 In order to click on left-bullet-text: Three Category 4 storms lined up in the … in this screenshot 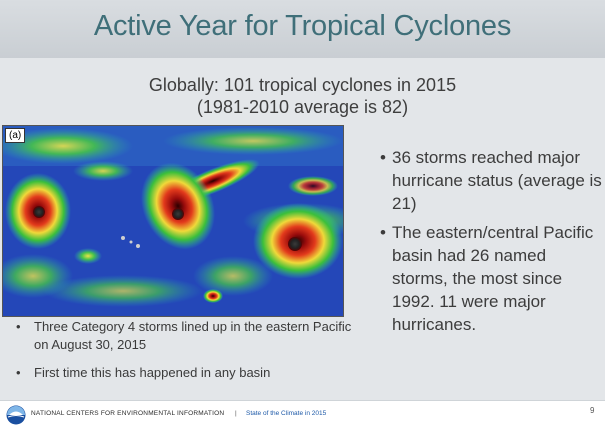, I will do `click(193, 335)`.